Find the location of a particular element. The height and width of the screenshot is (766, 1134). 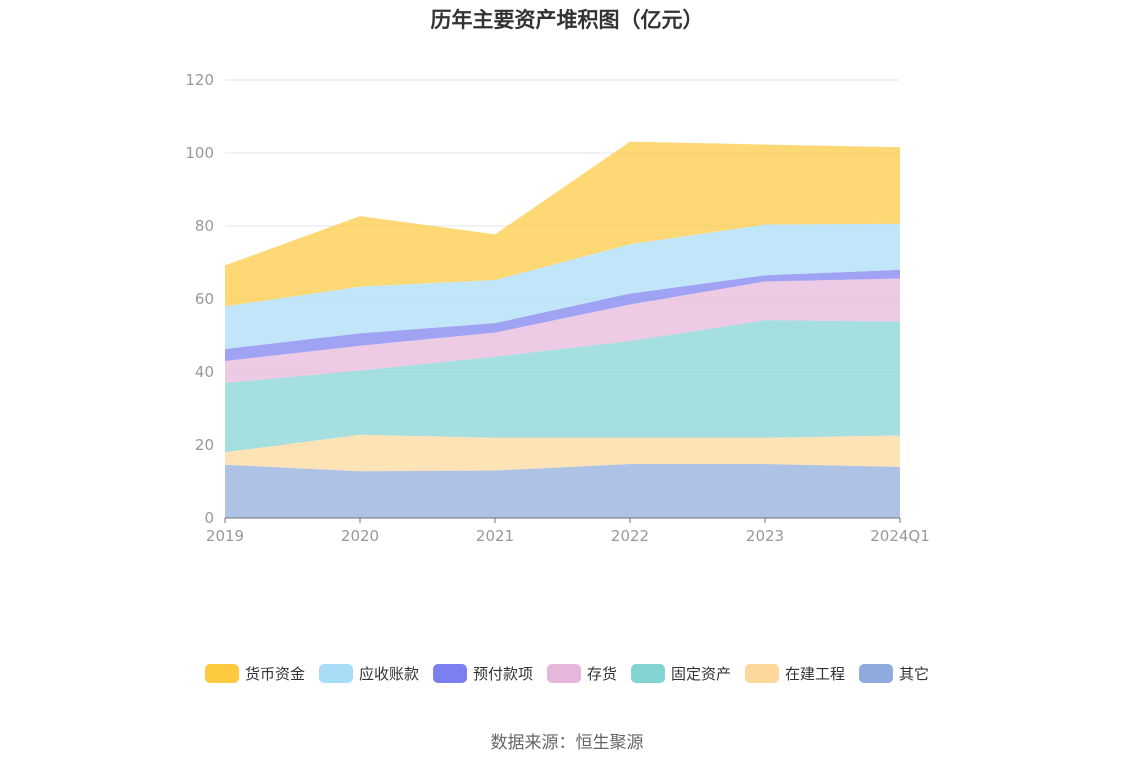

legend-label: 货币资金 is located at coordinates (274, 674).